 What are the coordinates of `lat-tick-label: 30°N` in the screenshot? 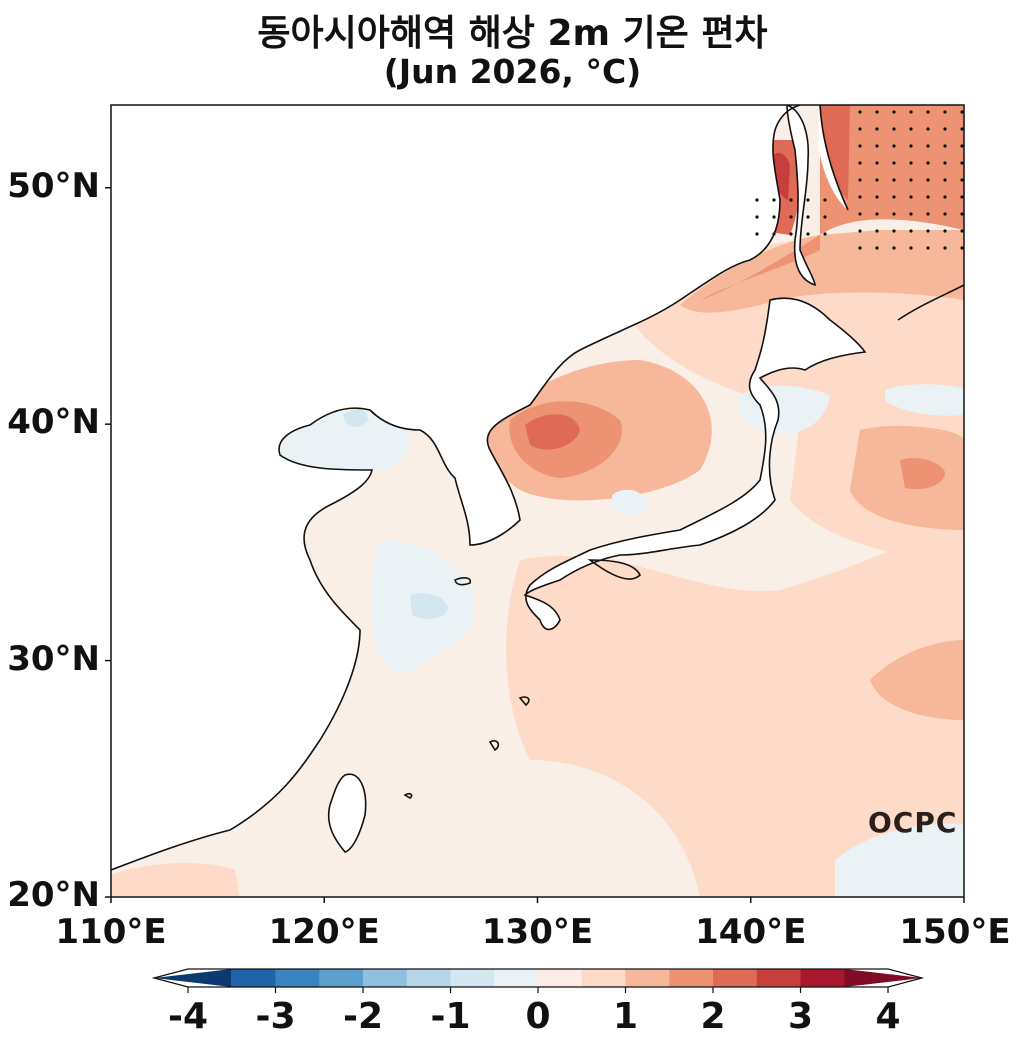 It's located at (53, 658).